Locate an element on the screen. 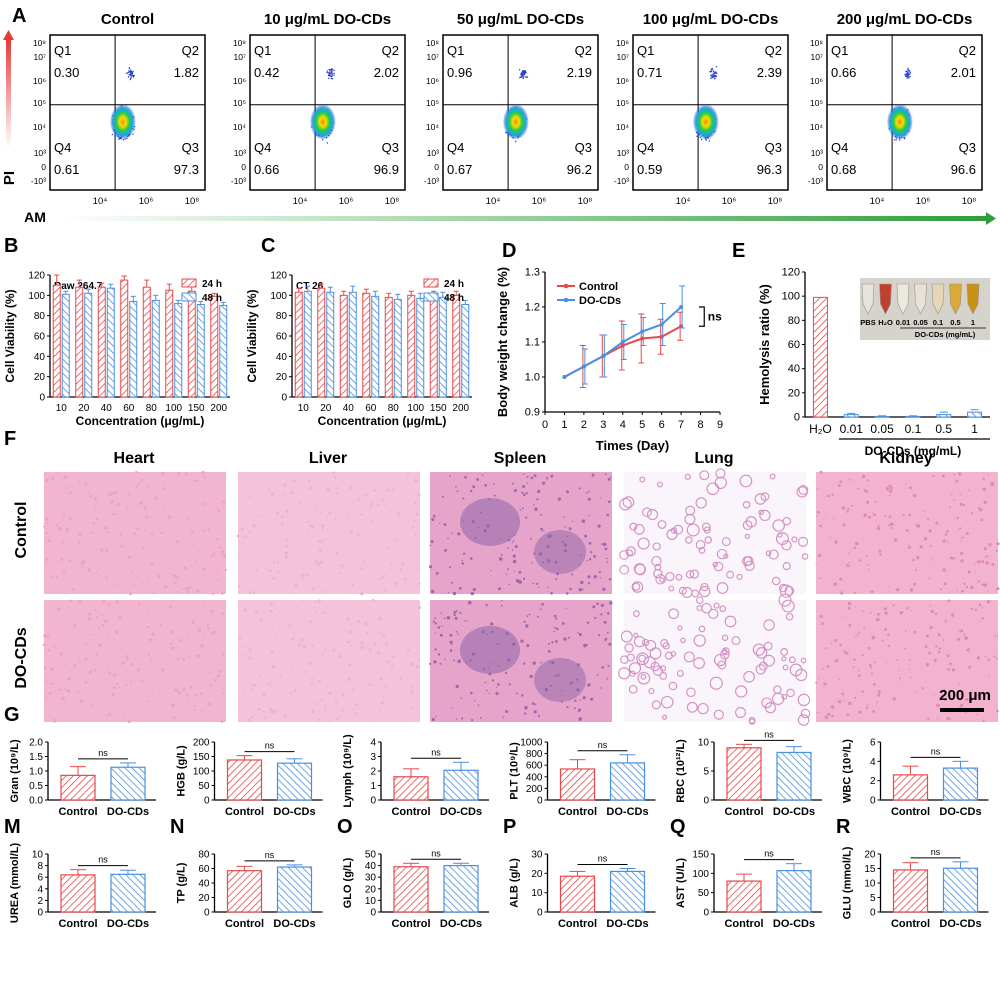 The height and width of the screenshot is (984, 1000). flow-title: 200 μg/mL DO-CDs is located at coordinates (905, 19).